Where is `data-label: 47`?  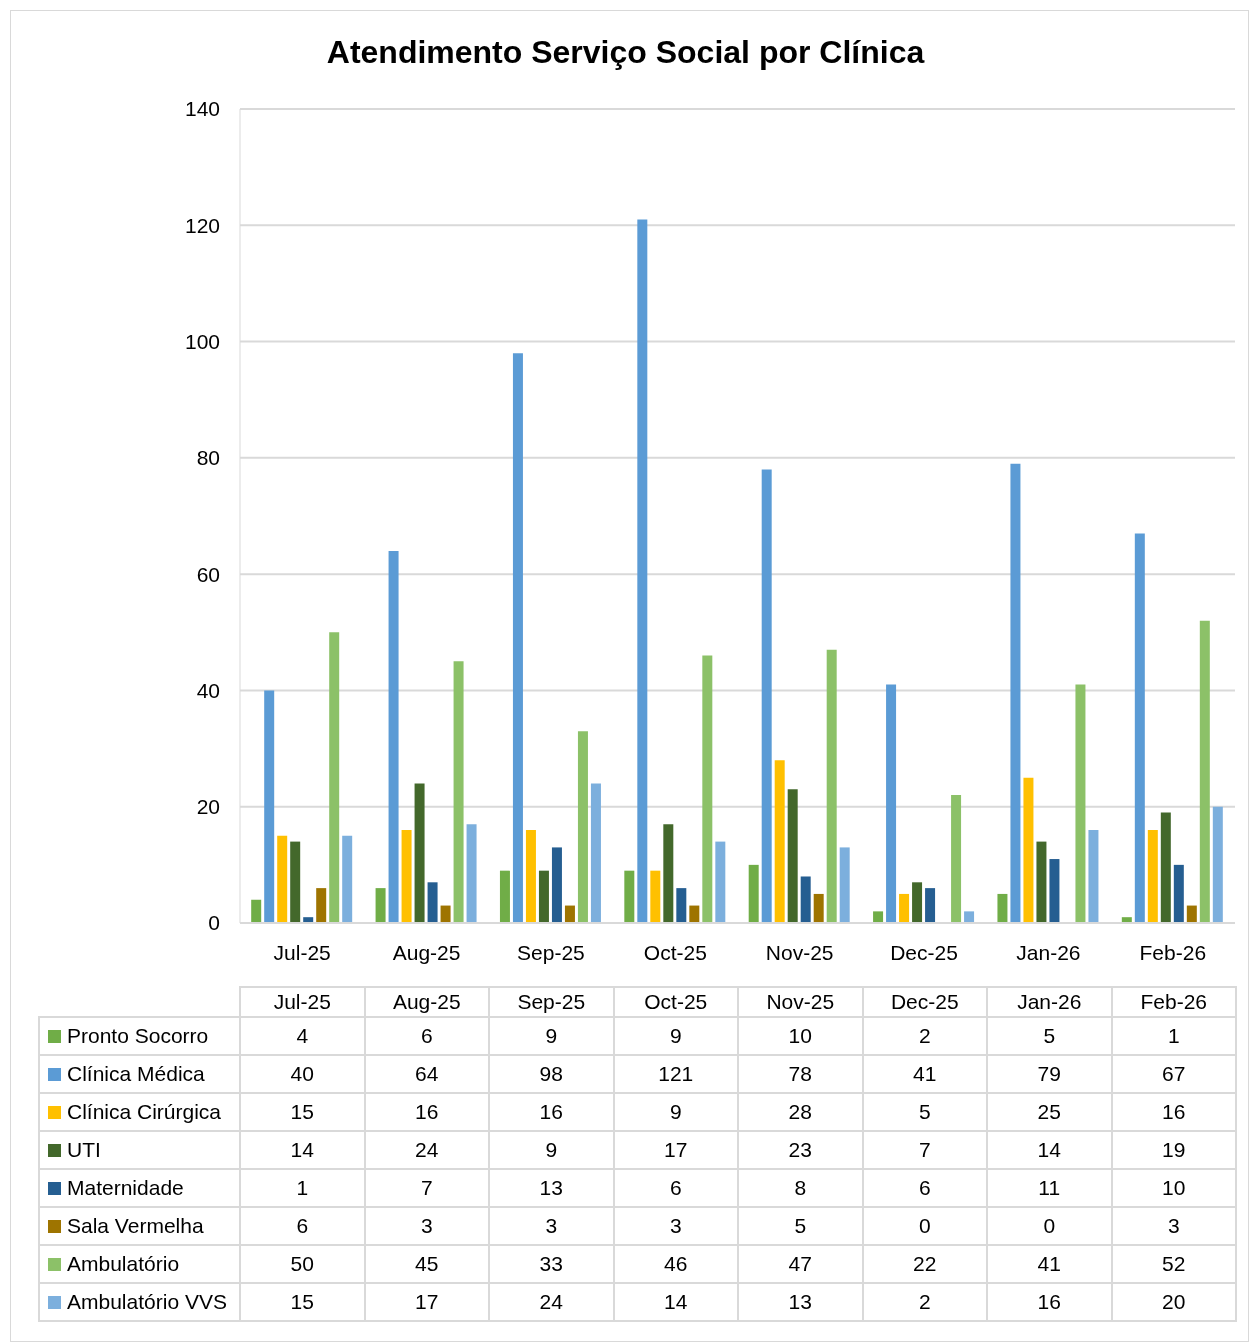
data-label: 47 is located at coordinates (800, 1264).